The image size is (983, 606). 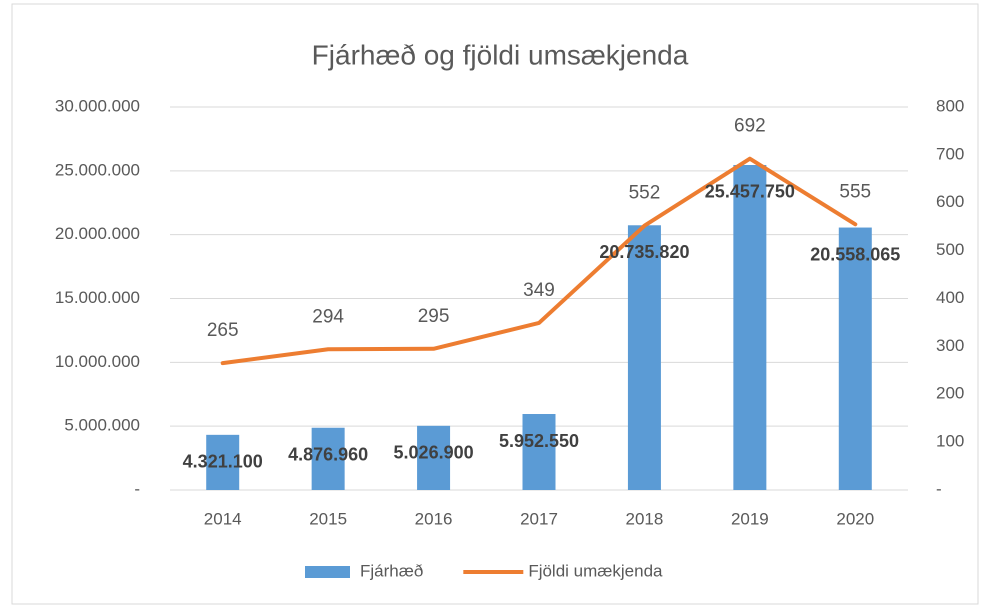 What do you see at coordinates (855, 254) in the screenshot?
I see `bar-value-label: 20.558.065` at bounding box center [855, 254].